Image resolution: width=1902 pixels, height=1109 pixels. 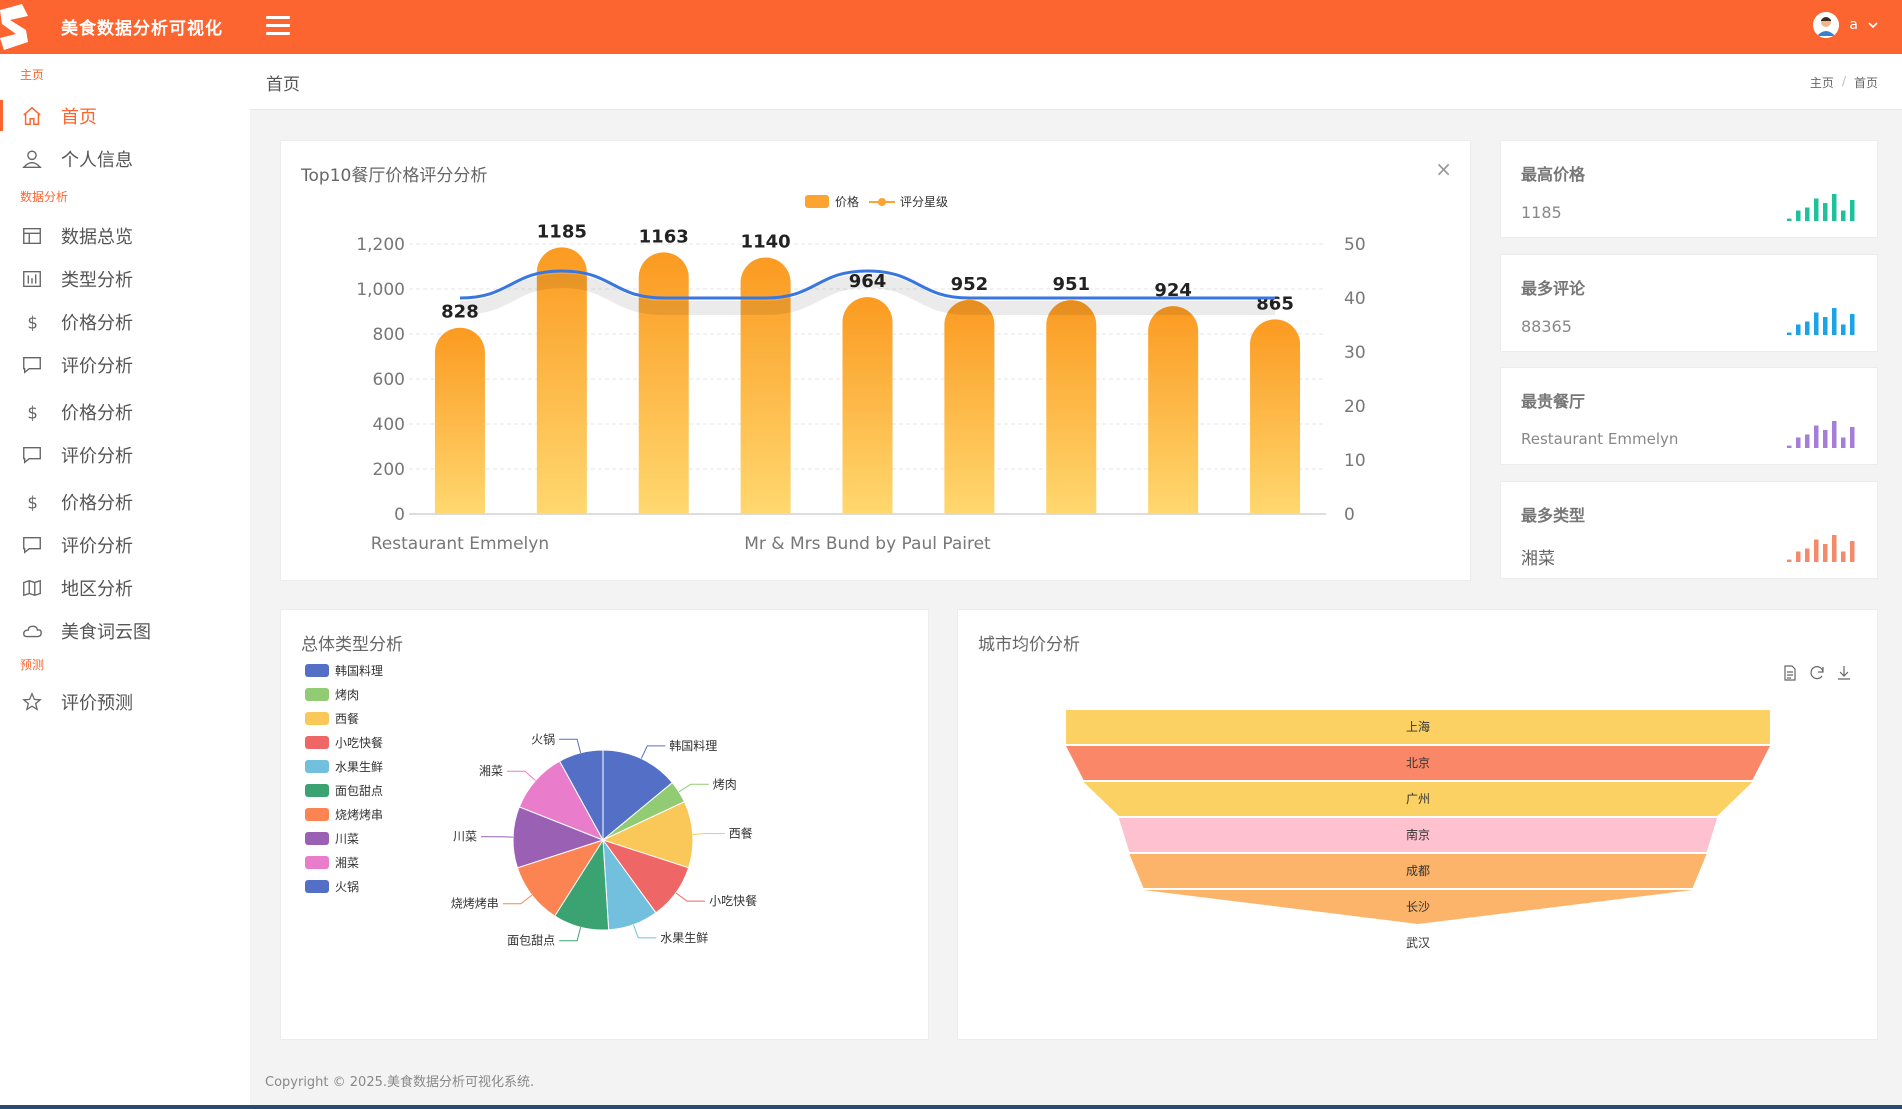 What do you see at coordinates (1845, 25) in the screenshot?
I see `user-menu: a` at bounding box center [1845, 25].